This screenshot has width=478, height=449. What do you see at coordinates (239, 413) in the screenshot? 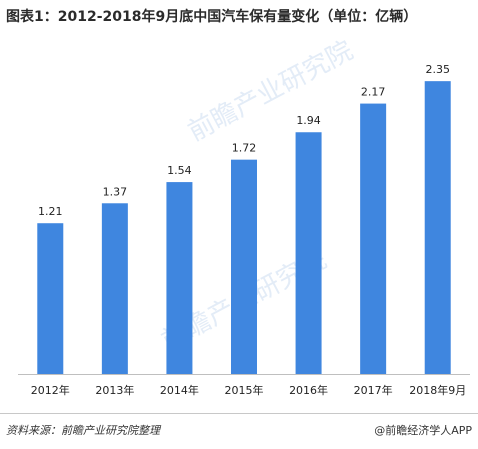
I see `footer-divider` at bounding box center [239, 413].